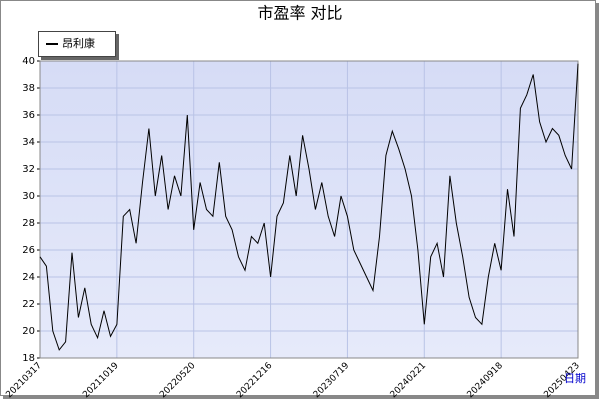 This screenshot has height=404, width=600. What do you see at coordinates (28, 277) in the screenshot?
I see `y-tick-label: 24` at bounding box center [28, 277].